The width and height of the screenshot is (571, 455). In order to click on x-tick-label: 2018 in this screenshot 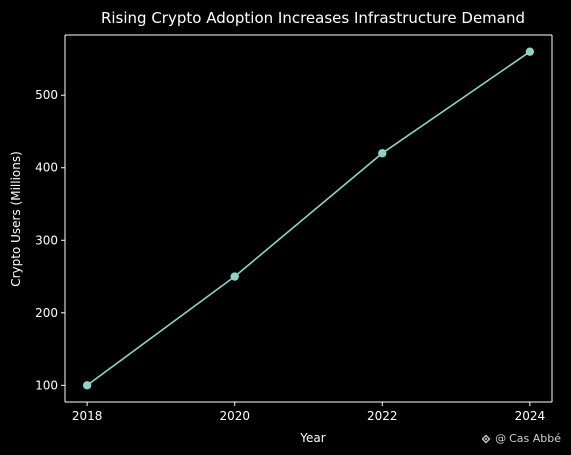, I will do `click(87, 416)`.